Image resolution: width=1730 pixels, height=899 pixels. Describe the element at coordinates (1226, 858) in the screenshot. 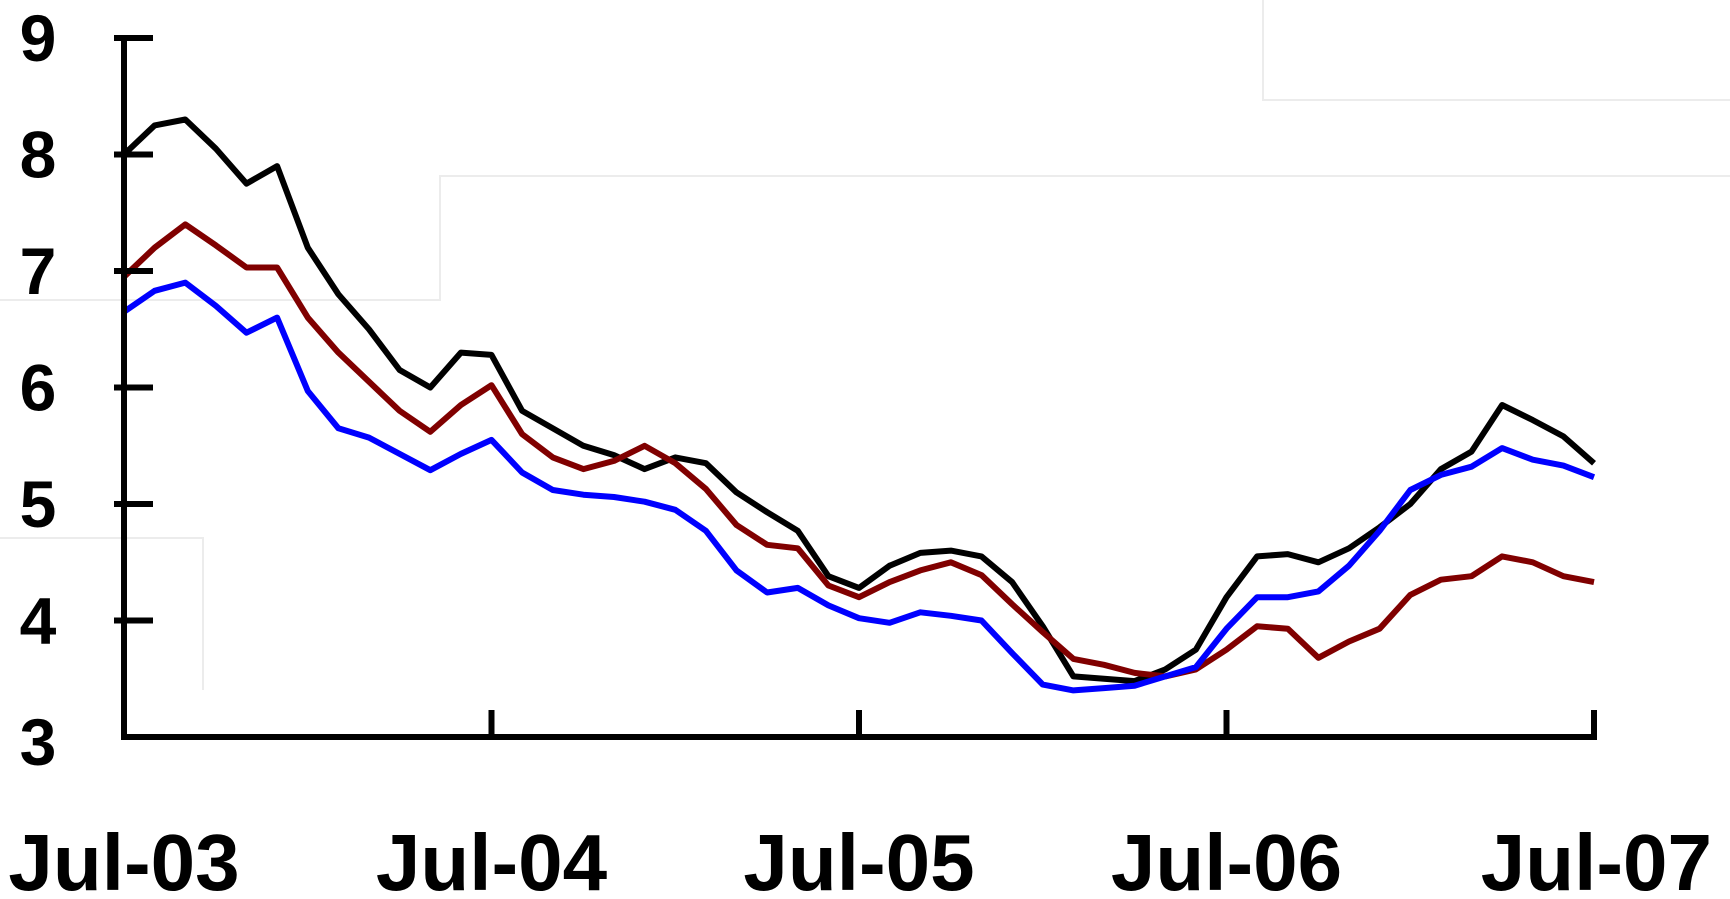

I see `x-tick-label: Jul-06` at that location.